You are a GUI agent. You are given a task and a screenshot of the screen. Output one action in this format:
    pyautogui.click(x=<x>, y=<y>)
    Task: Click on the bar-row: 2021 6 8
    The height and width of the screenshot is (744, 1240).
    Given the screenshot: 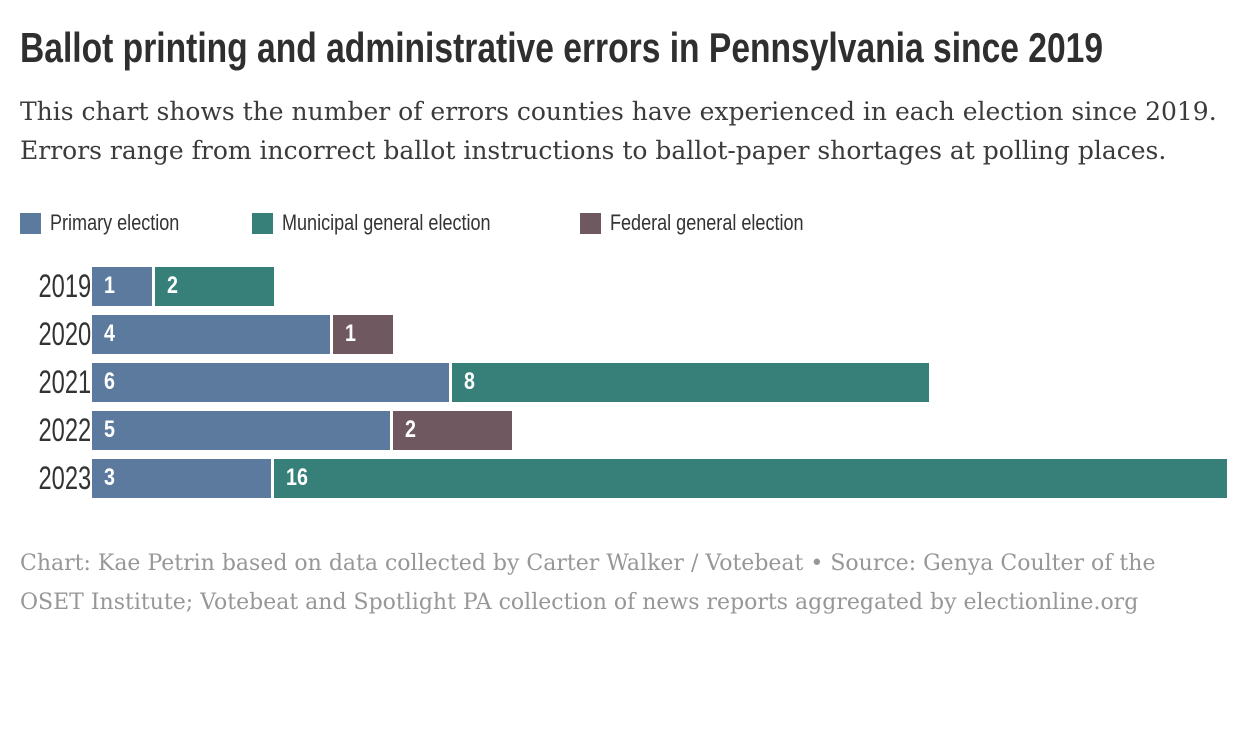 What is the action you would take?
    pyautogui.click(x=622, y=382)
    